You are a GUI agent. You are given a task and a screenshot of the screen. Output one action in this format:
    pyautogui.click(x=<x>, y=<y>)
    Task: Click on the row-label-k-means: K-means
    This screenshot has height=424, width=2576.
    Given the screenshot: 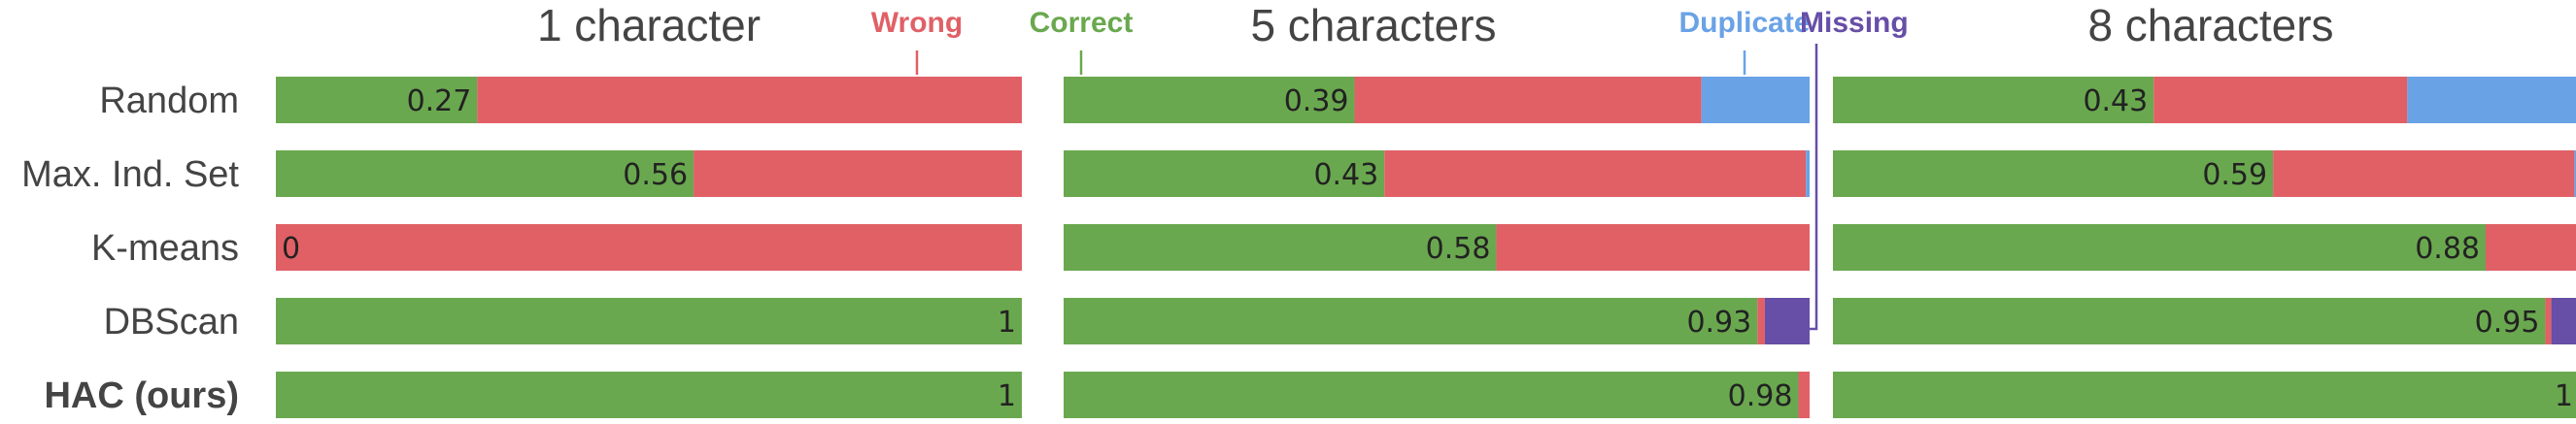 What is the action you would take?
    pyautogui.click(x=165, y=249)
    